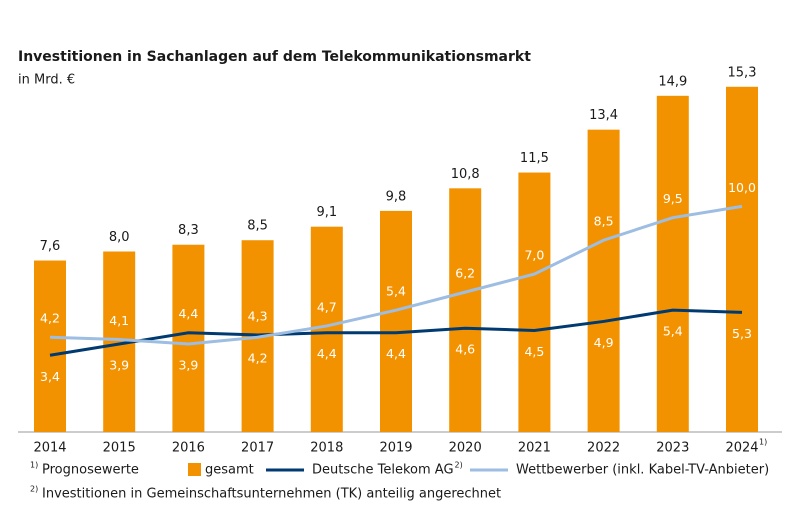 The image size is (800, 515). Describe the element at coordinates (534, 351) in the screenshot. I see `line-value-label: 4,5` at that location.